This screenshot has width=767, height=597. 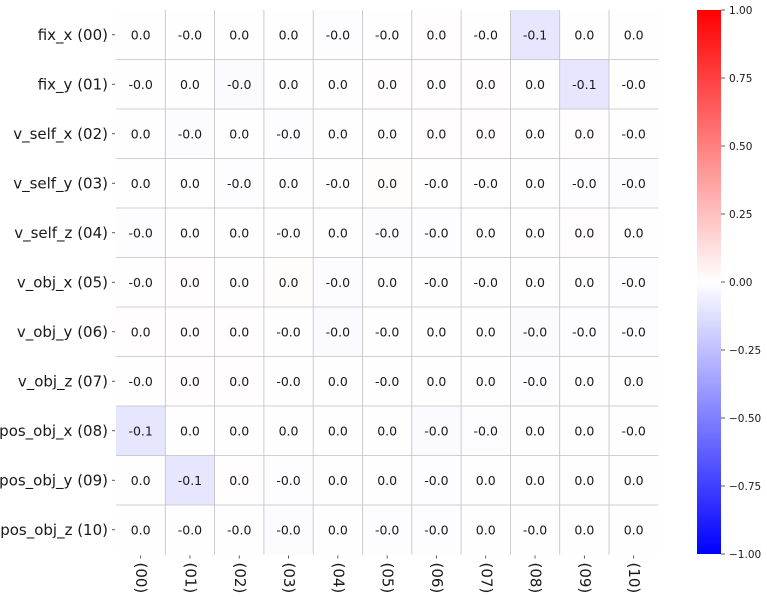 I want to click on column-tick-label: (07), so click(x=486, y=578).